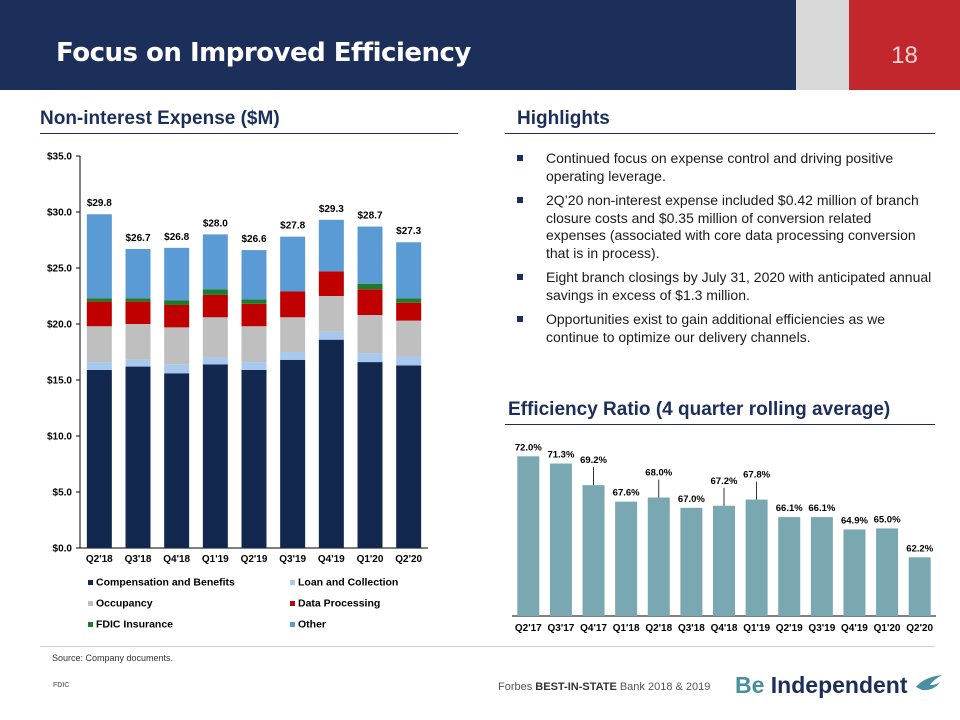 The image size is (960, 720). I want to click on bar-total-label: $26.6, so click(253, 239).